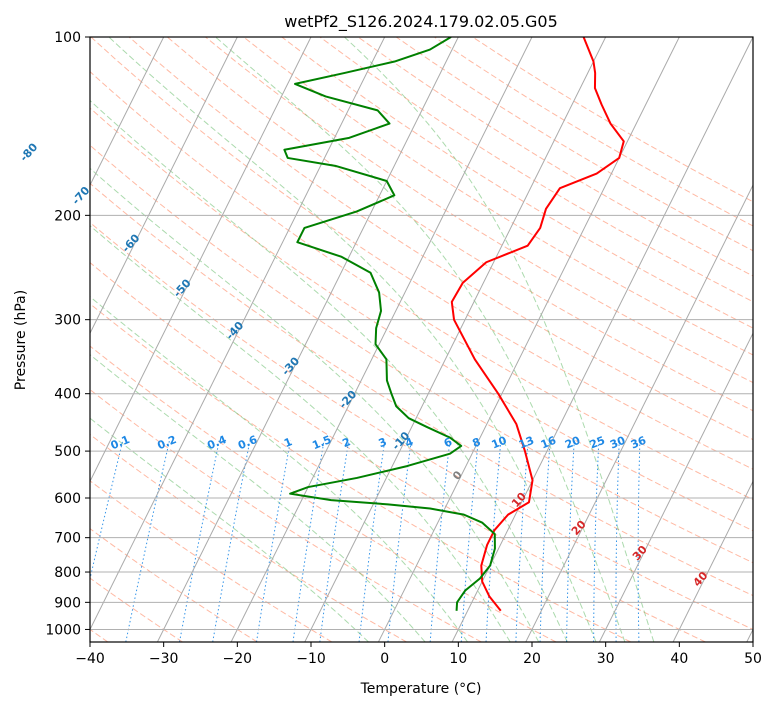  I want to click on mixing-ratio-label: 3, so click(383, 442).